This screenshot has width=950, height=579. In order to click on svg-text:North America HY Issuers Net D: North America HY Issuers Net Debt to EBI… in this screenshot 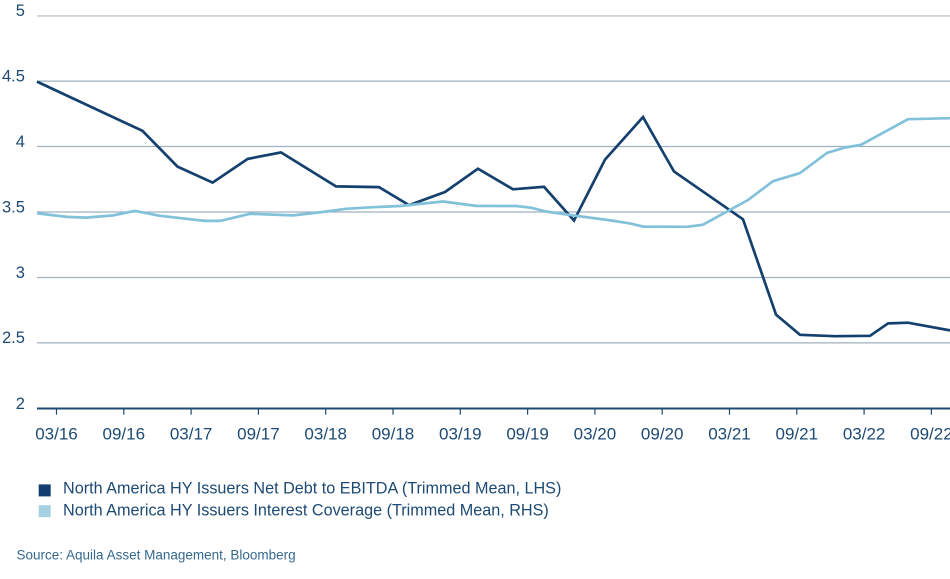, I will do `click(312, 488)`.